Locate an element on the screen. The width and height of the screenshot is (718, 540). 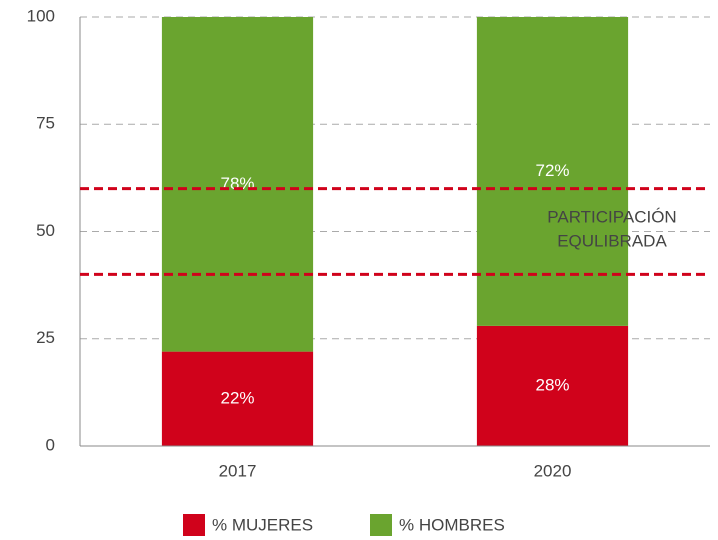
value-label: 72% is located at coordinates (552, 170).